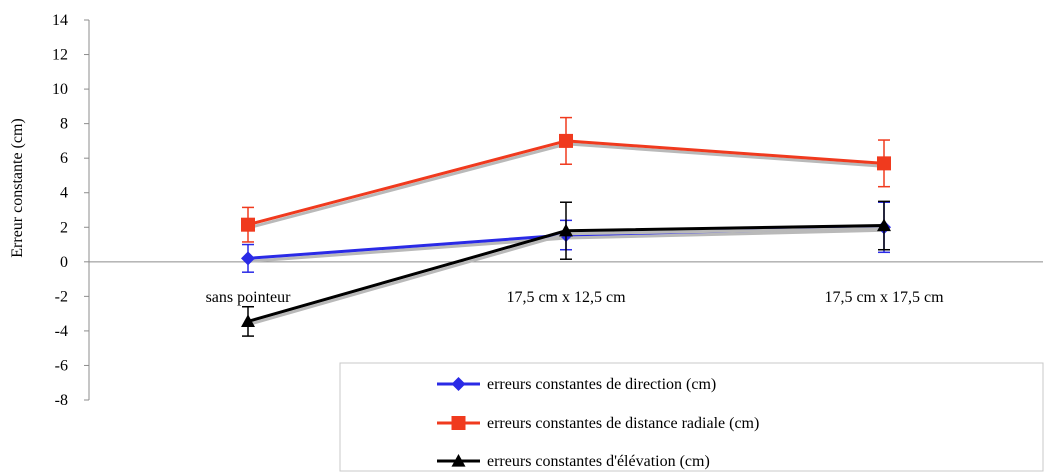  Describe the element at coordinates (60, 20) in the screenshot. I see `y-tick-label: 14` at that location.